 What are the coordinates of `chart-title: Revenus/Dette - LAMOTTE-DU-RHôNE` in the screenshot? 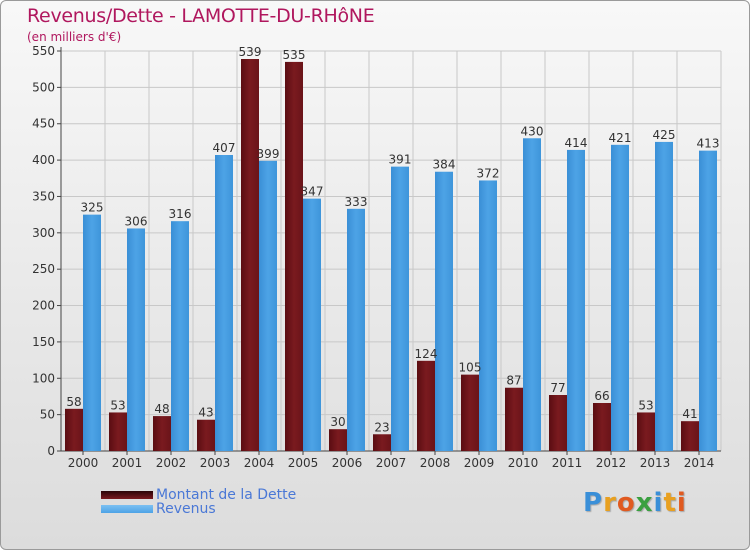 It's located at (201, 16).